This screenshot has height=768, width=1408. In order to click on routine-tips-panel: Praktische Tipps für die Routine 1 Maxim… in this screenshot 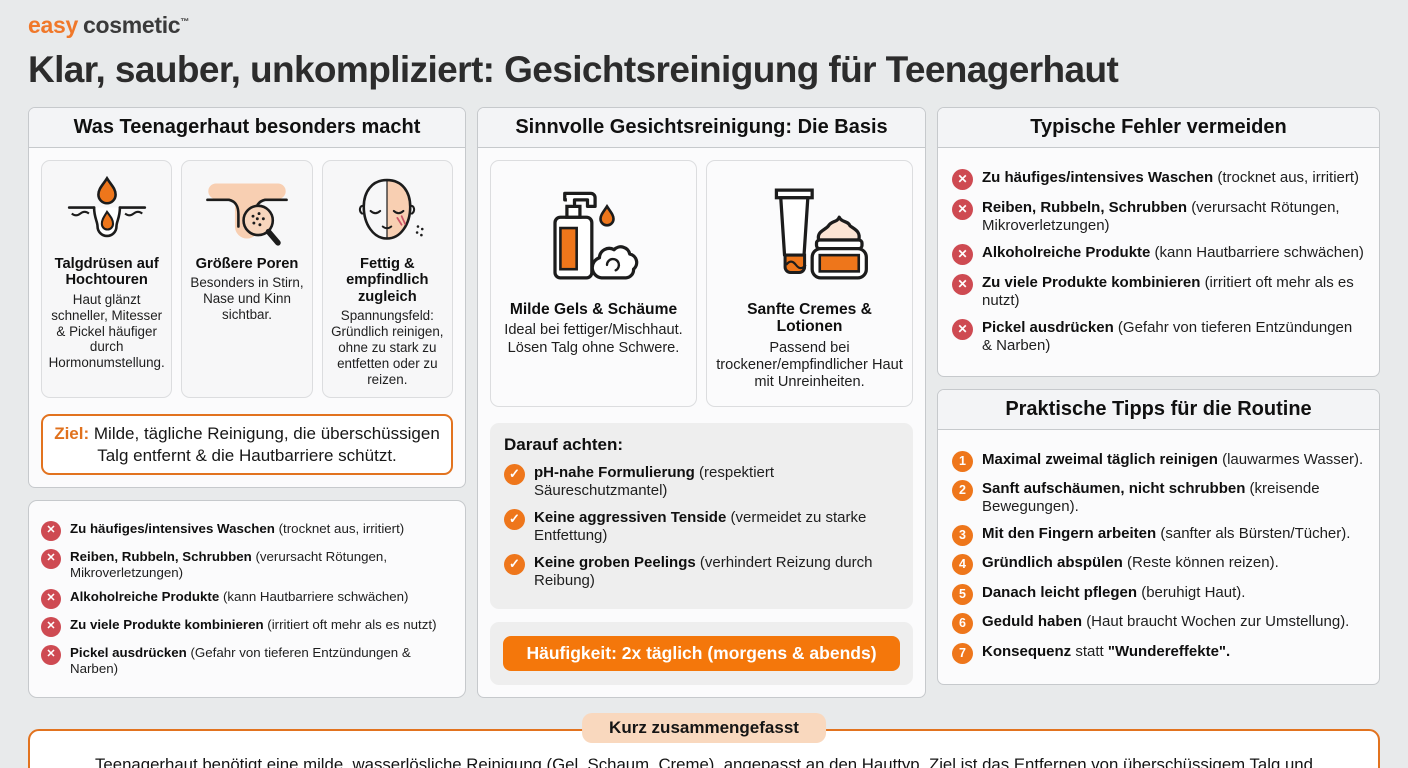, I will do `click(1158, 537)`.